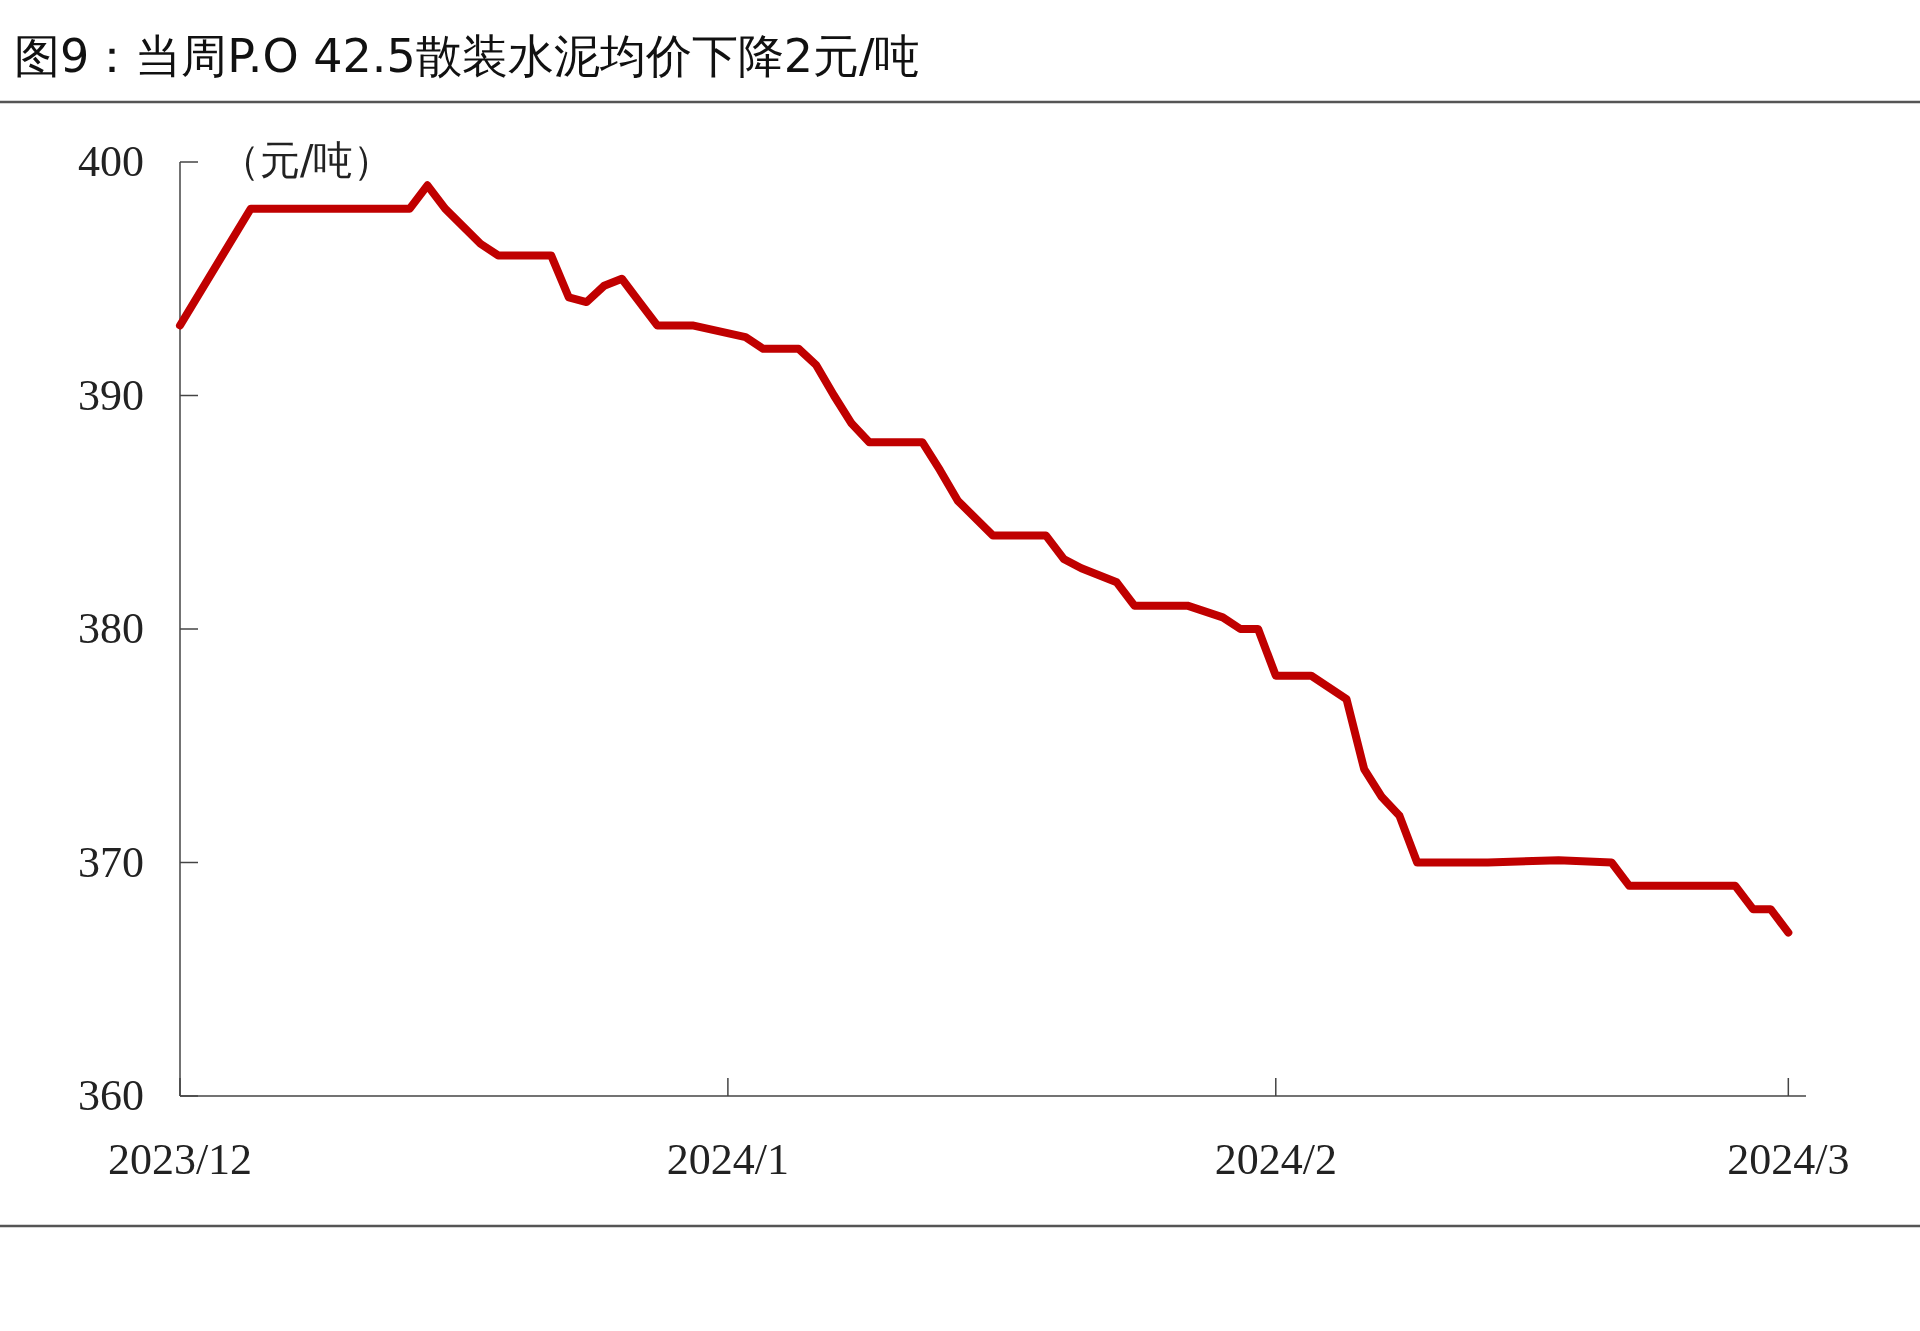 Image resolution: width=1920 pixels, height=1331 pixels. What do you see at coordinates (728, 1159) in the screenshot?
I see `x-tick-label: 2024/1` at bounding box center [728, 1159].